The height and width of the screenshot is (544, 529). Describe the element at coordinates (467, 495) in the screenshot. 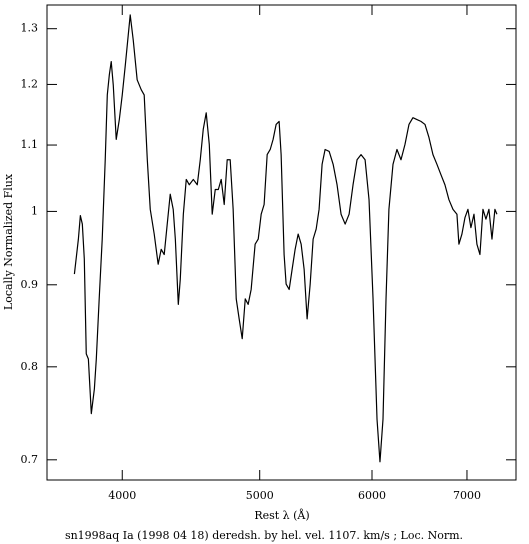

I see `x-tick-label: 7000` at that location.